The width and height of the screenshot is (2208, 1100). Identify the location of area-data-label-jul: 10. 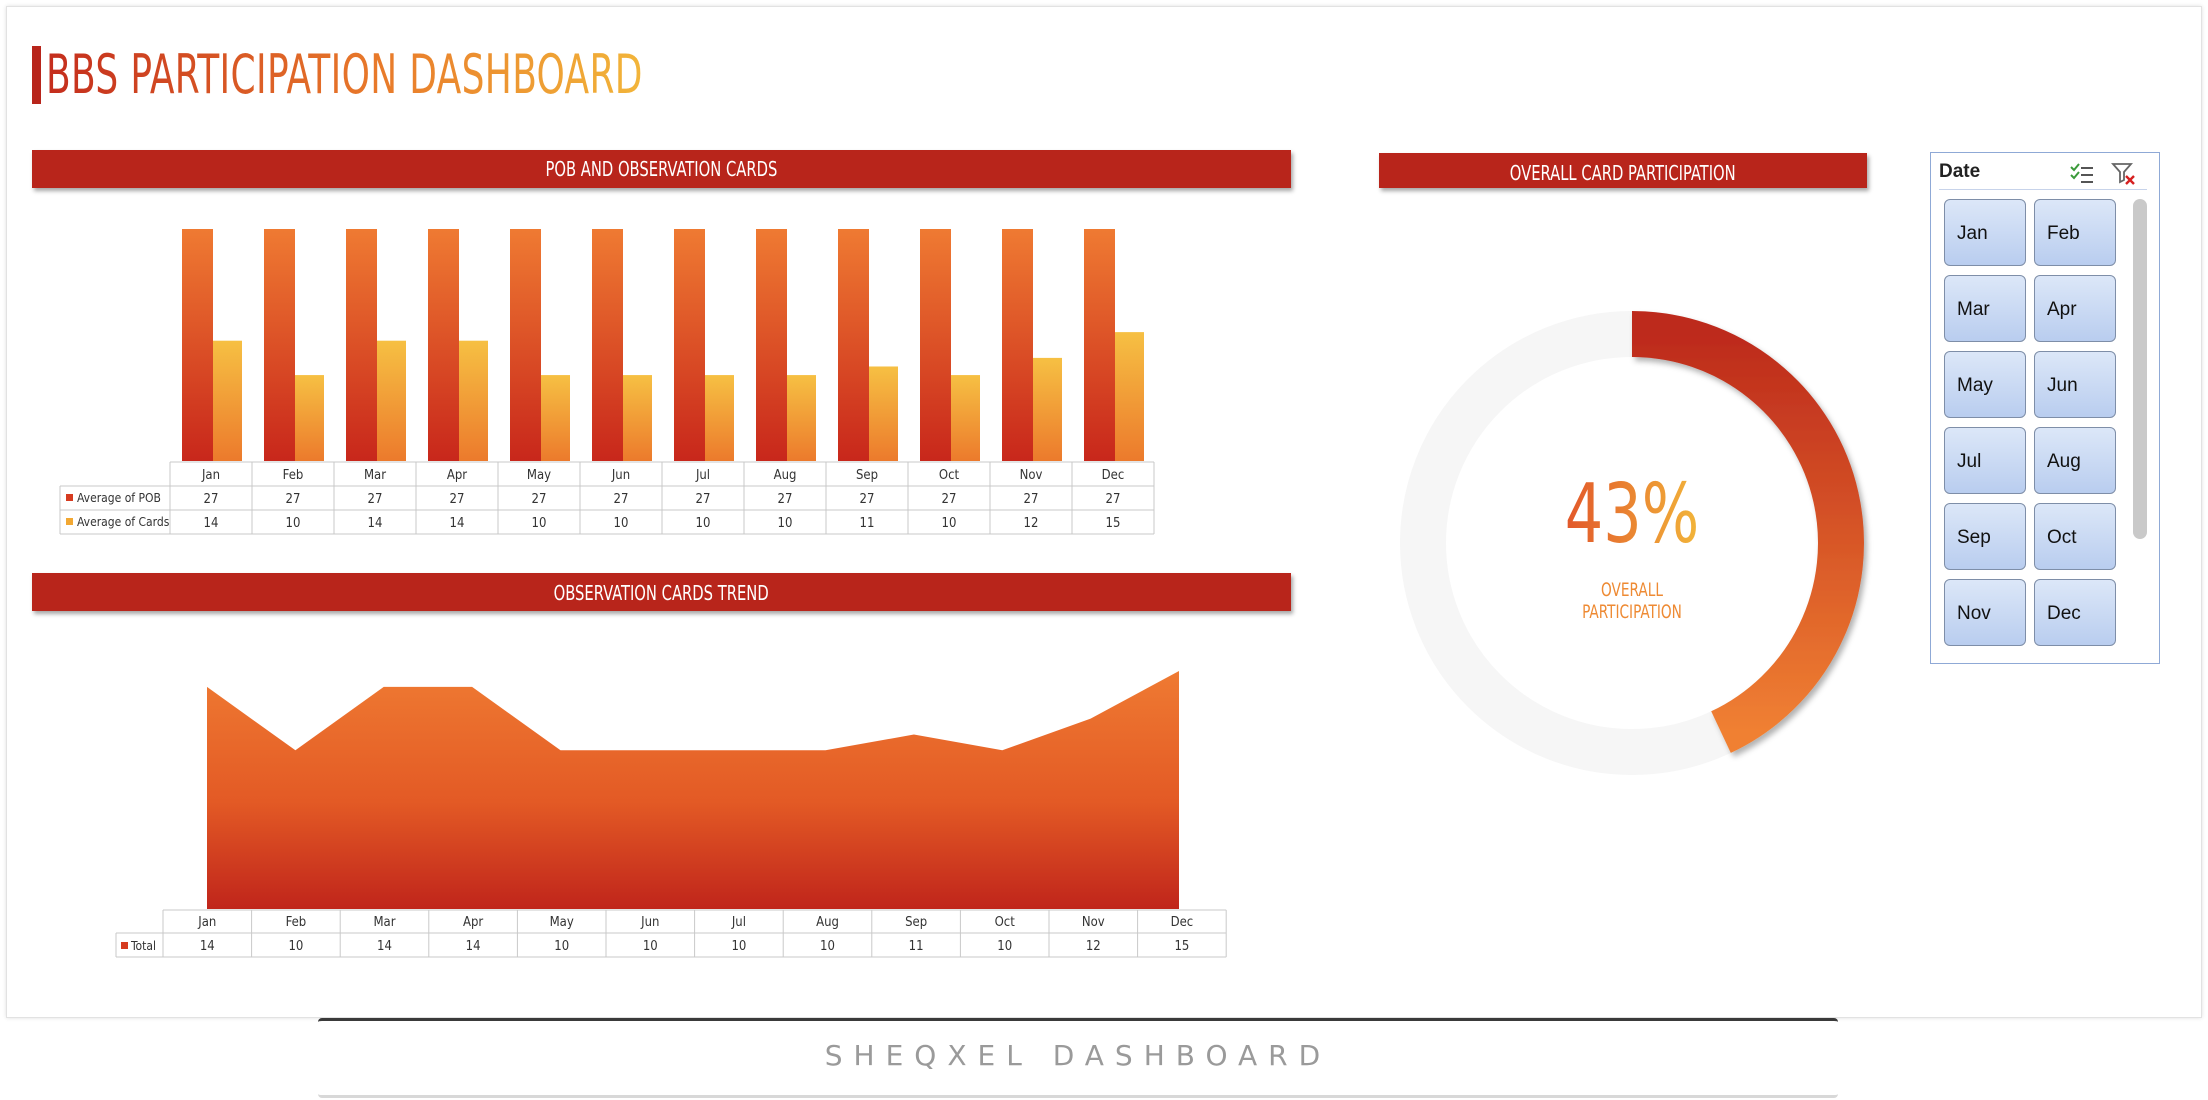
(738, 946).